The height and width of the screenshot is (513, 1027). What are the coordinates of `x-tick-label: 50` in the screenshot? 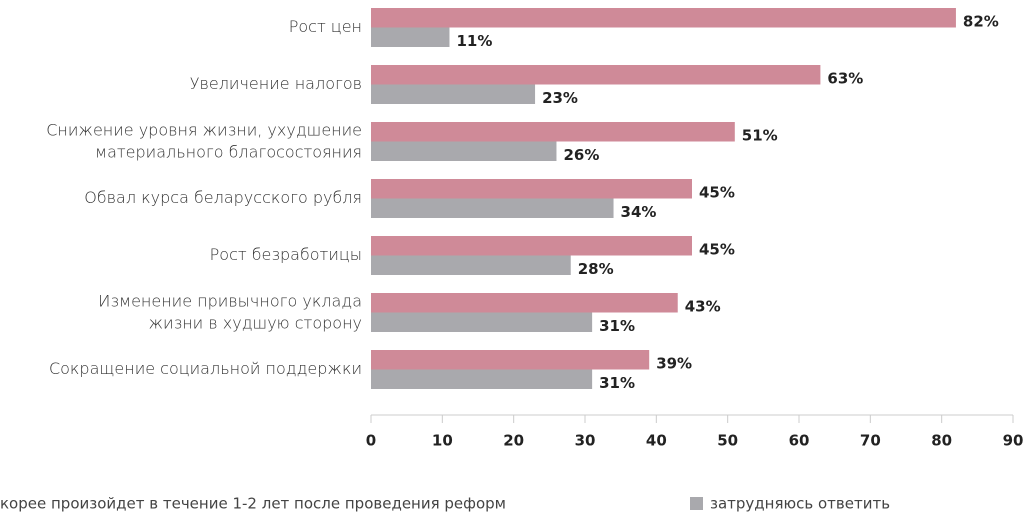 It's located at (727, 441).